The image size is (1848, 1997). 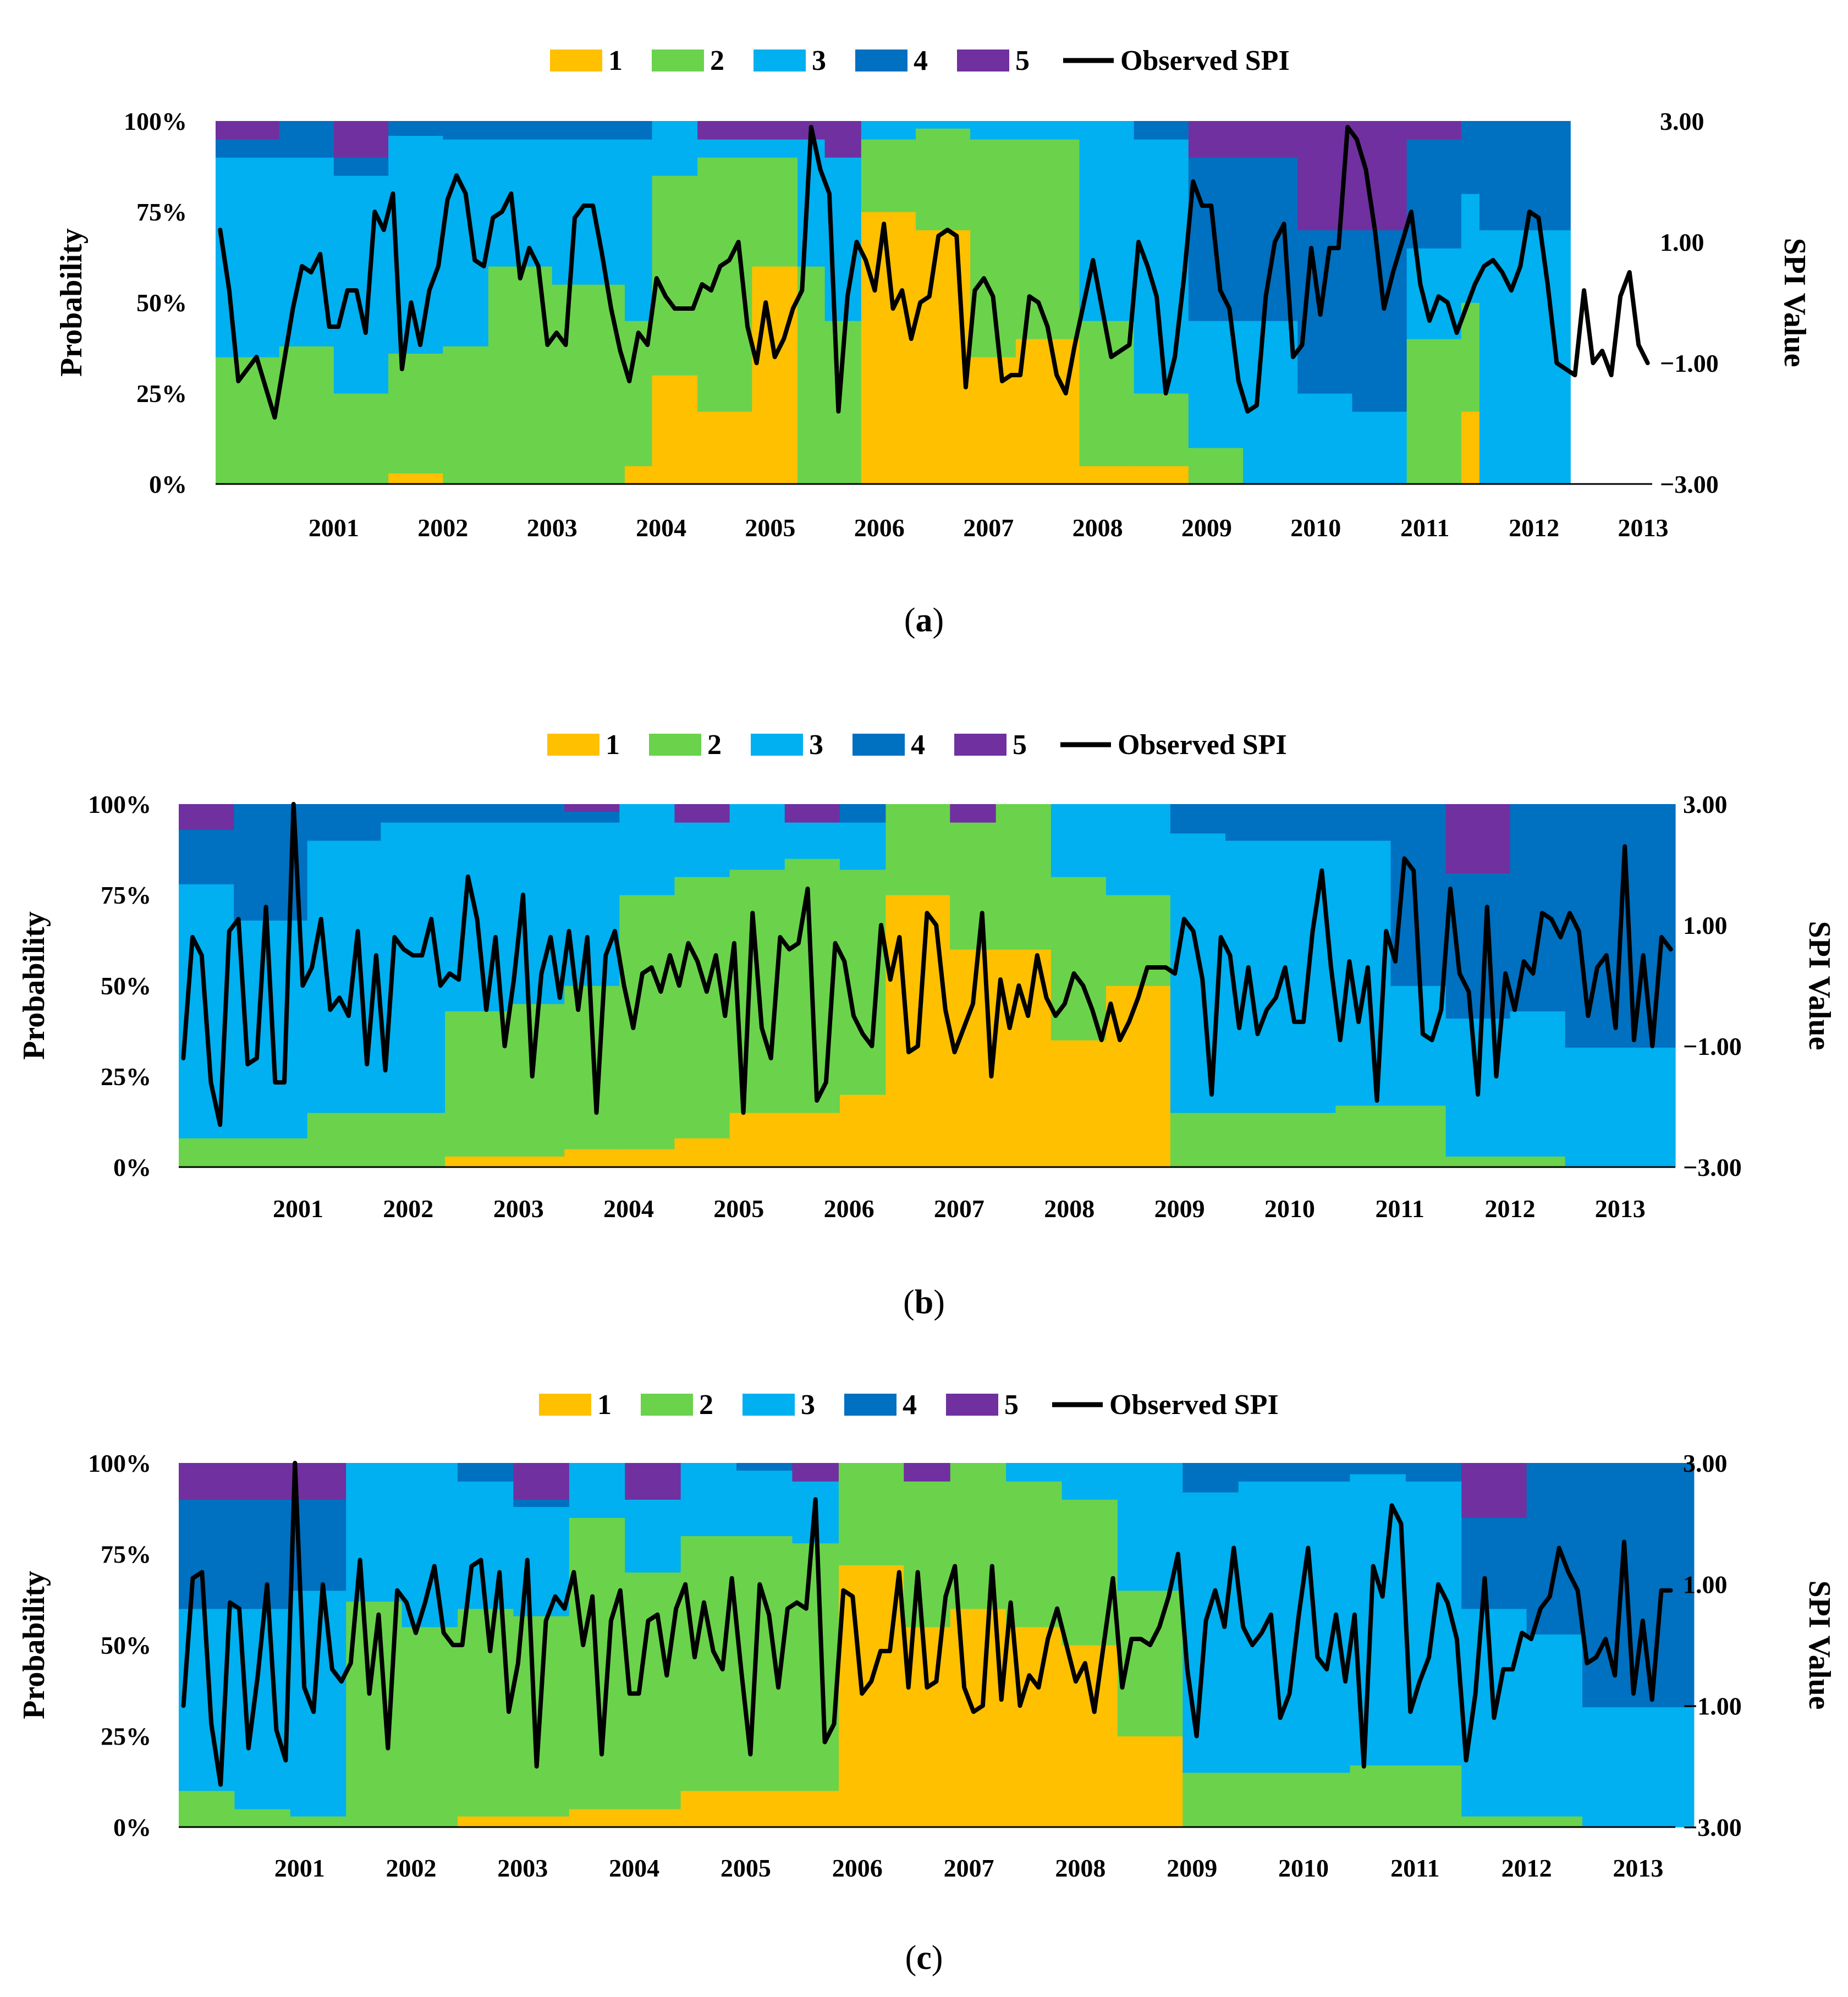 I want to click on panel-caption: (a), so click(x=924, y=620).